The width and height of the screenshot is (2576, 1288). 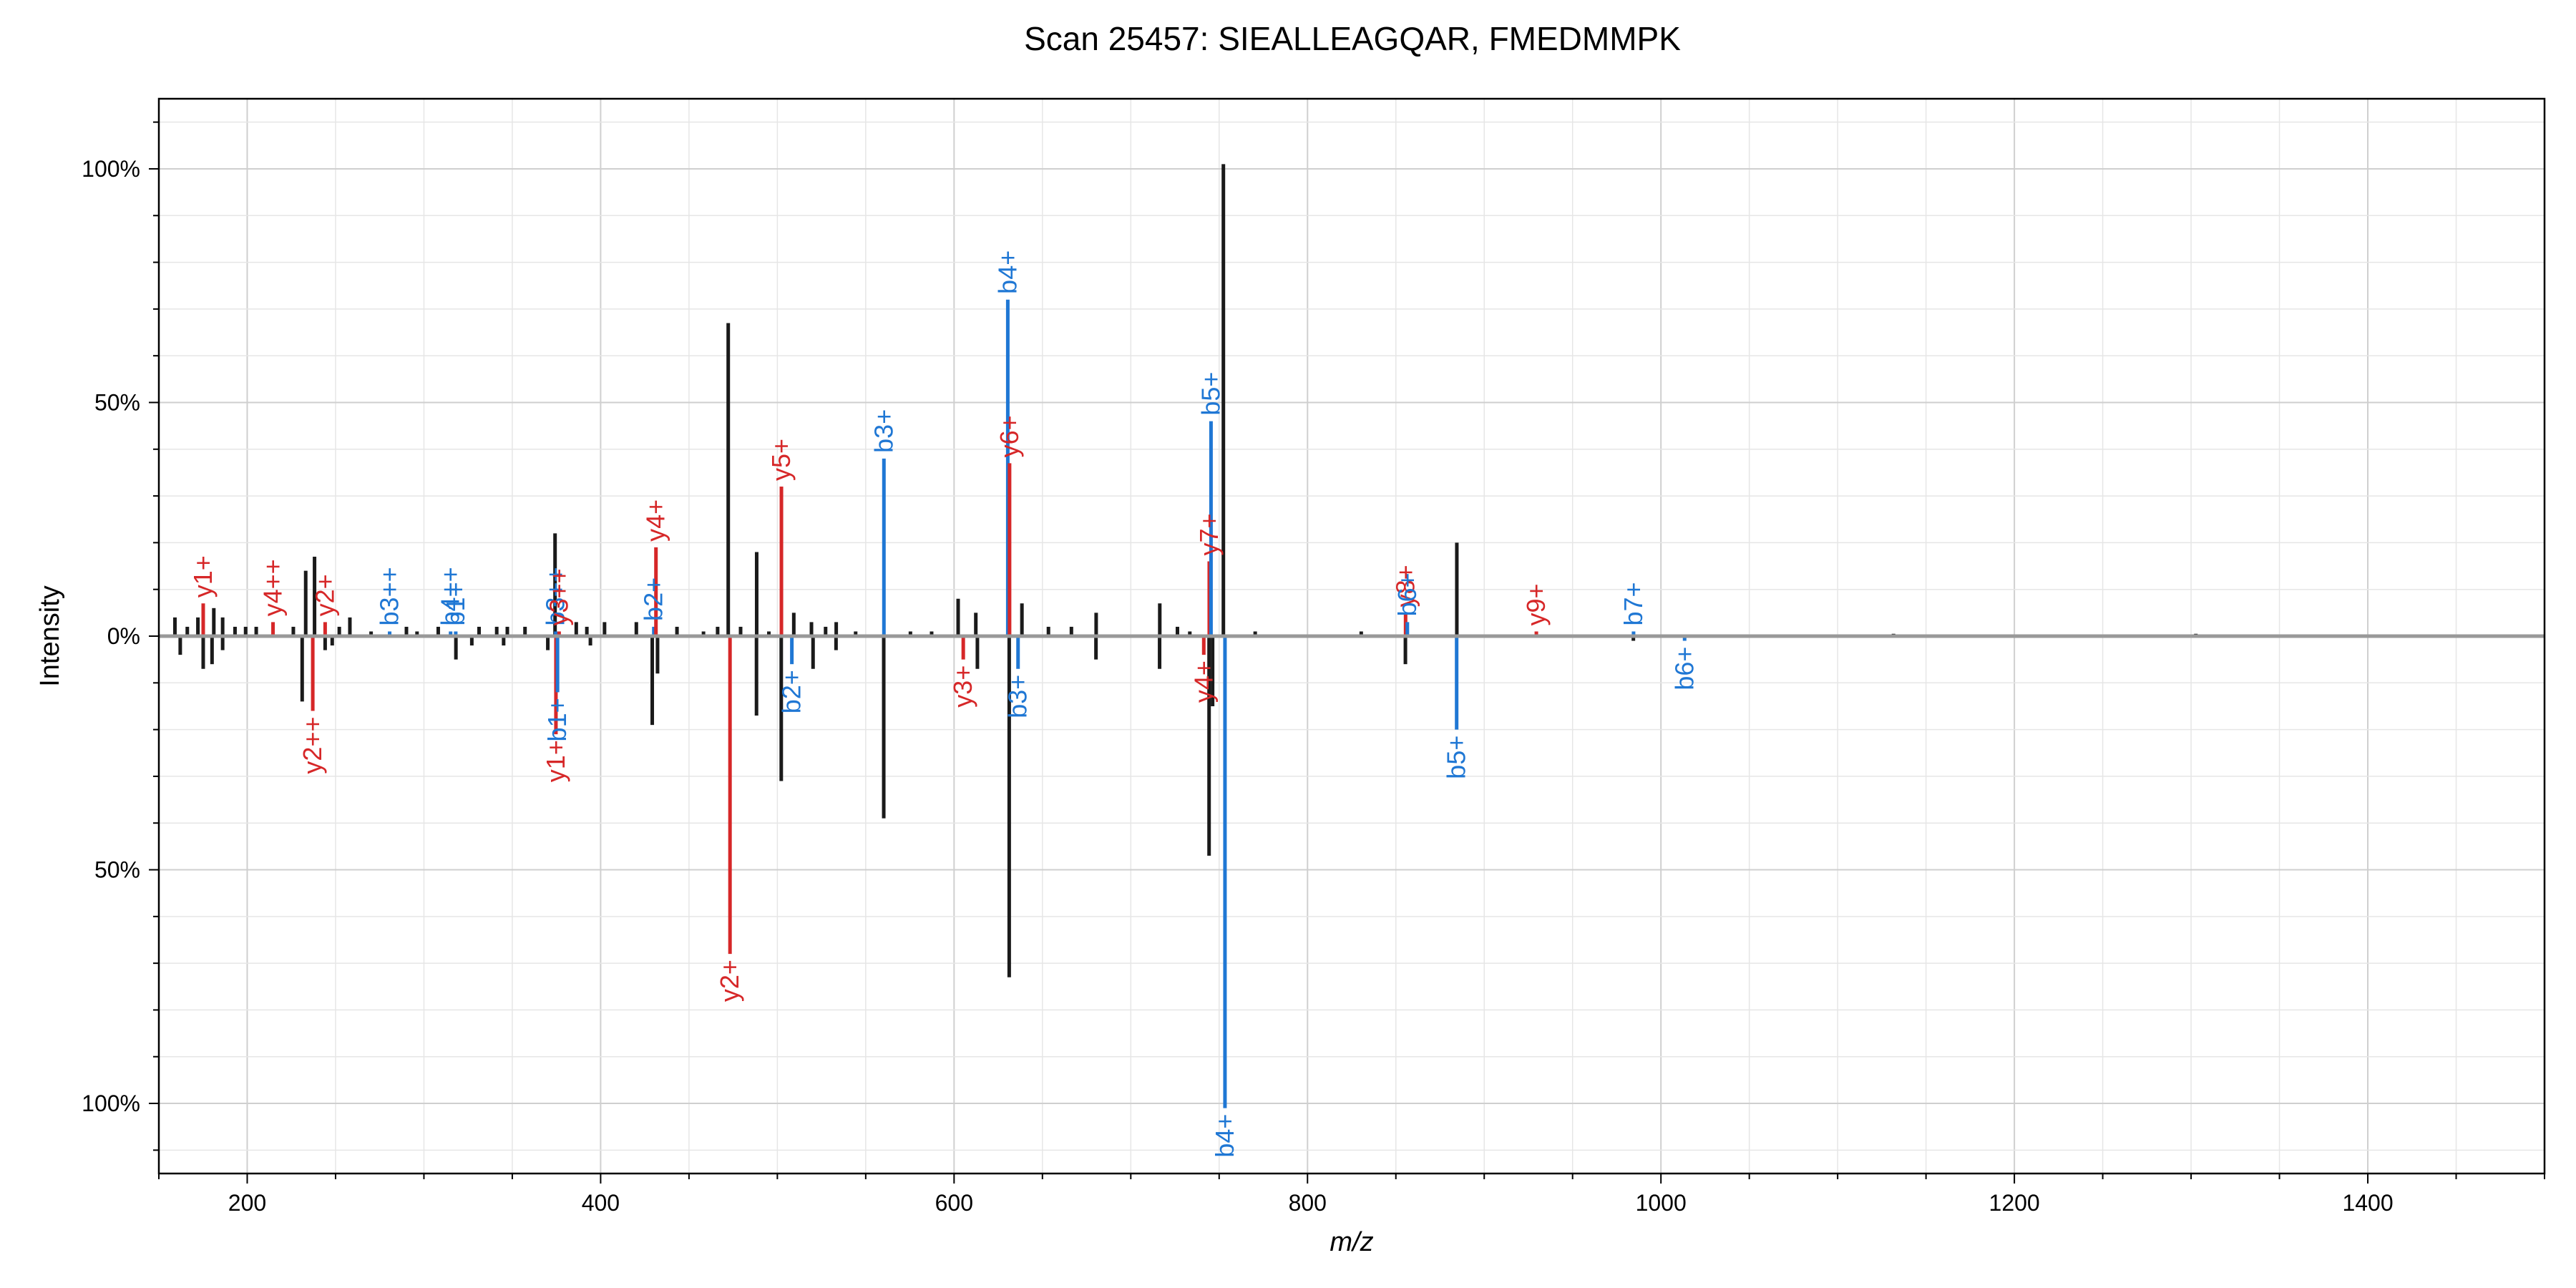 What do you see at coordinates (653, 599) in the screenshot?
I see `top-ion-label: b2+` at bounding box center [653, 599].